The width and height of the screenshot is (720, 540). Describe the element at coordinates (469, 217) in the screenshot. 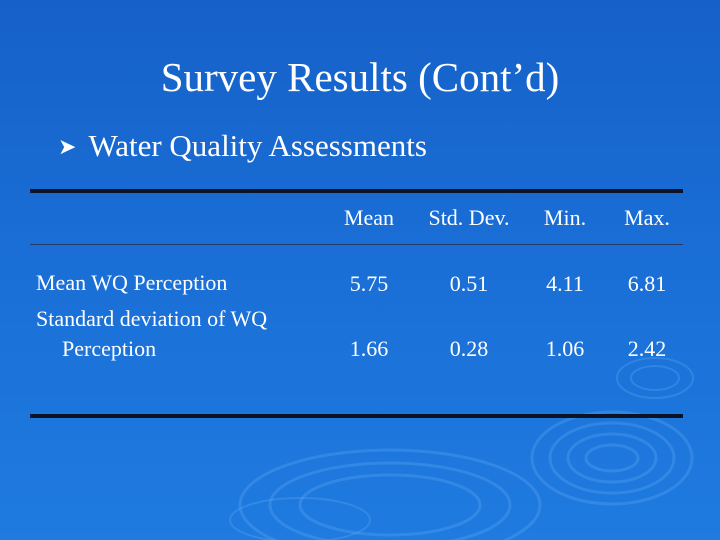

I see `header-std-dev: Std. Dev.` at that location.